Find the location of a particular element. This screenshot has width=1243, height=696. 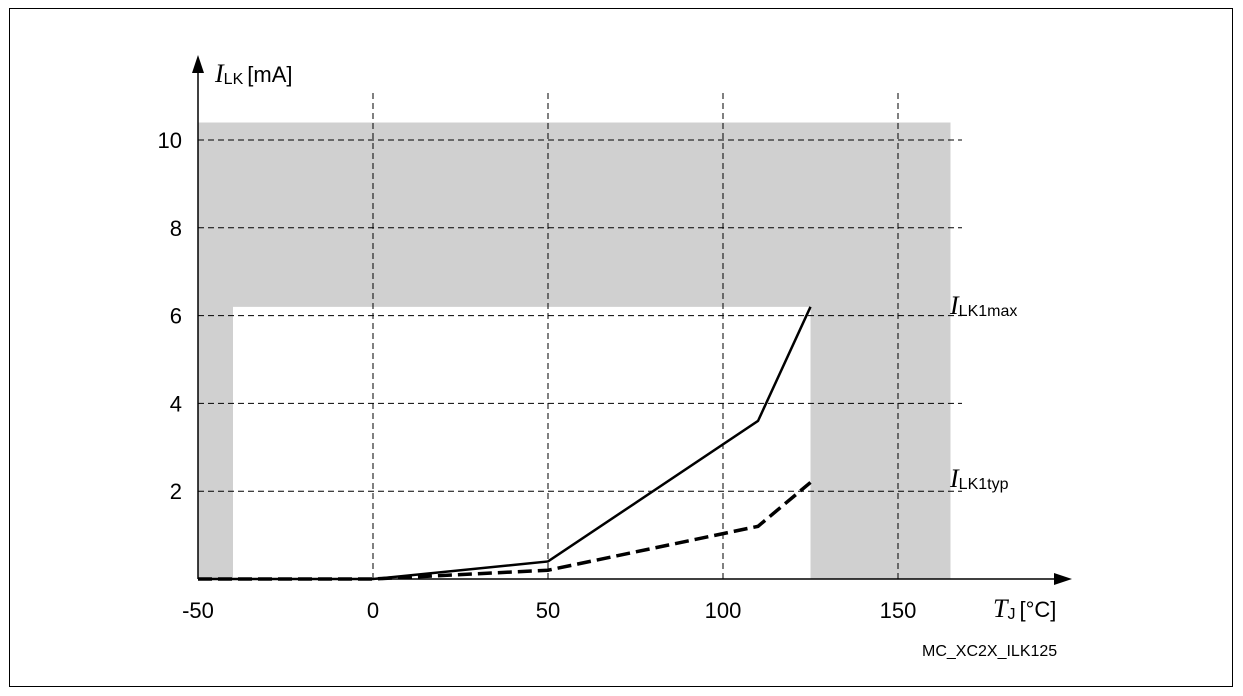

x-tick-label: 150 is located at coordinates (898, 610).